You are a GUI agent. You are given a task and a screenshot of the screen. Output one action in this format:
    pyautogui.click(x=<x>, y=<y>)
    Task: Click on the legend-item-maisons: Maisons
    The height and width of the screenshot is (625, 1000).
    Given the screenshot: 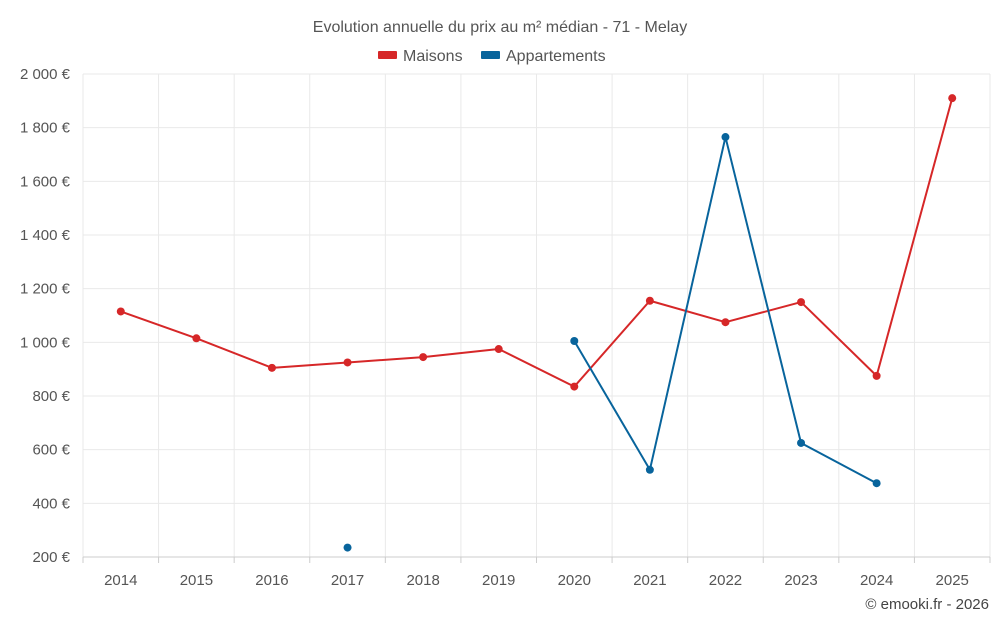 What is the action you would take?
    pyautogui.click(x=420, y=56)
    